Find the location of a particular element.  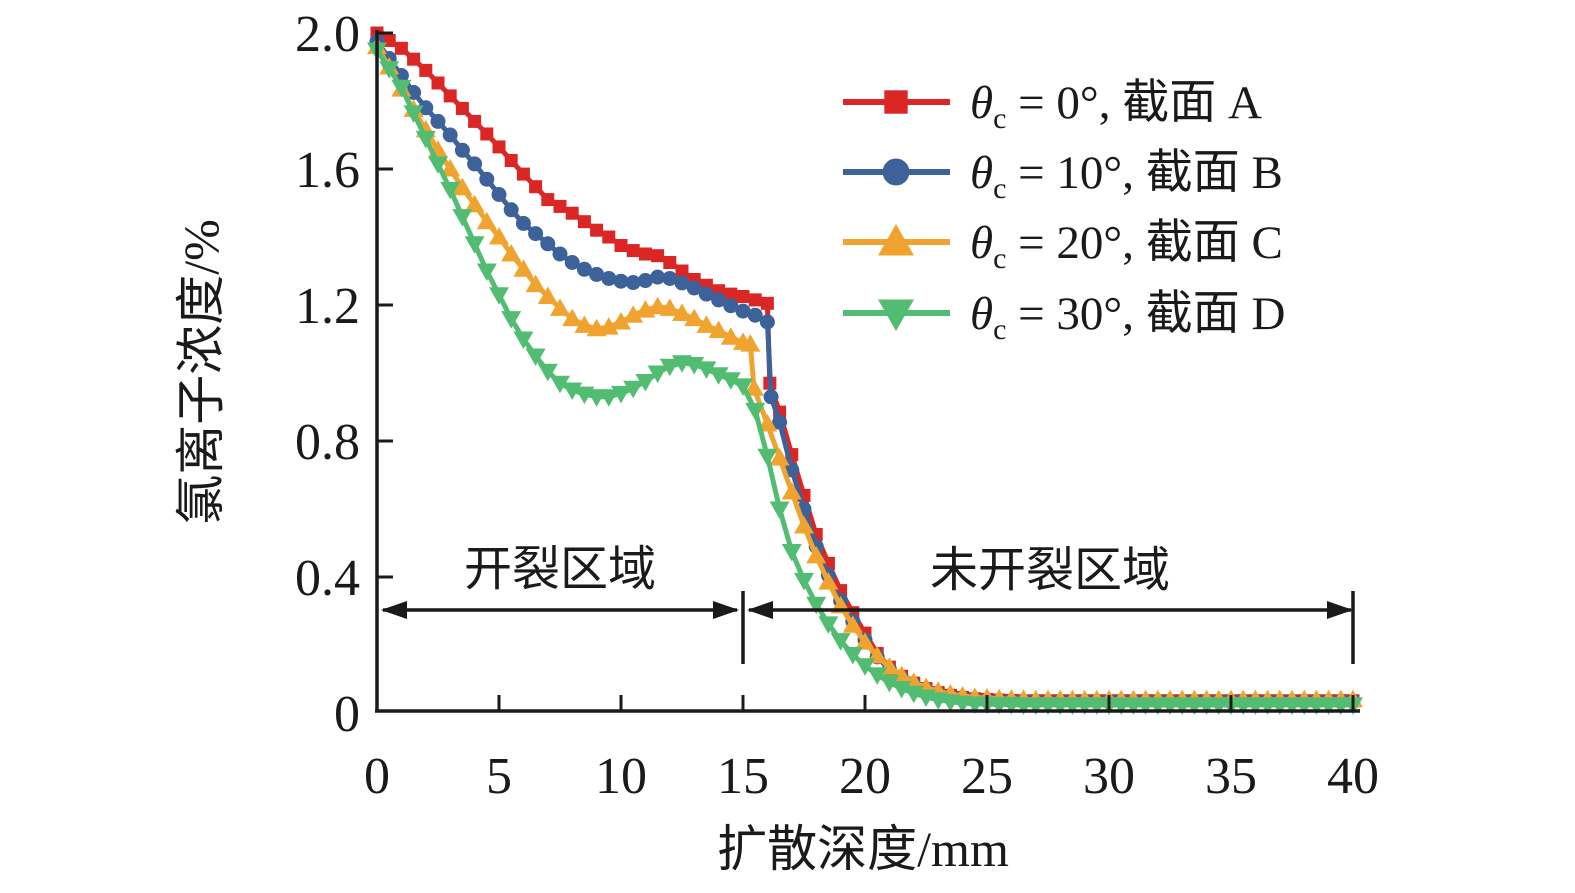

y-axis-title: 氯离子浓度/% is located at coordinates (201, 372).